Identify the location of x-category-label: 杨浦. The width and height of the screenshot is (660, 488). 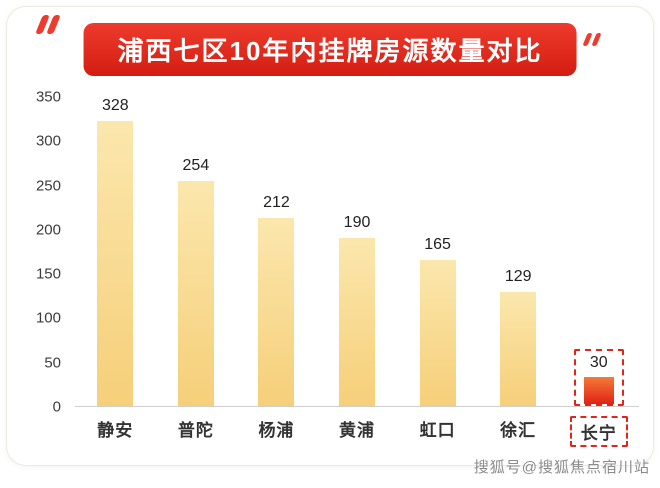
(276, 430).